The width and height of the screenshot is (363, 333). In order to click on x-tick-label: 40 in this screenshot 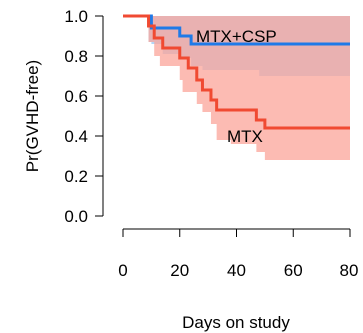, I will do `click(236, 270)`.